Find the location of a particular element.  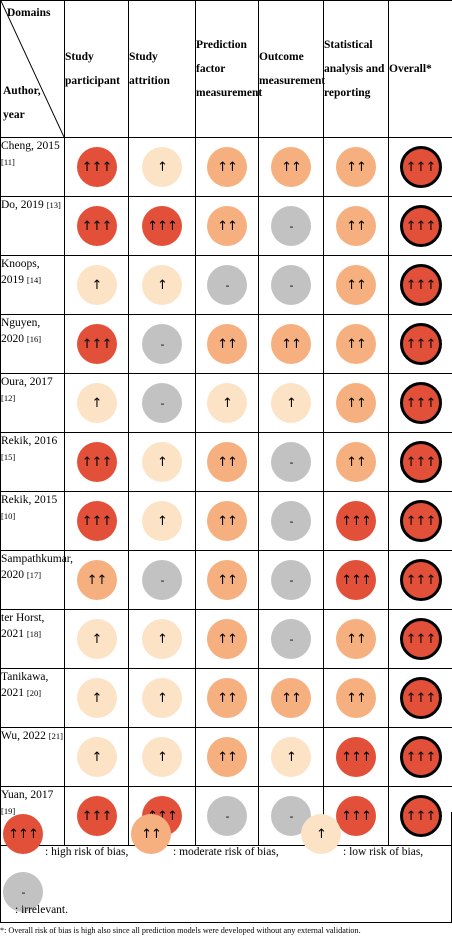

author-year-label: Author, year is located at coordinates (22, 103).